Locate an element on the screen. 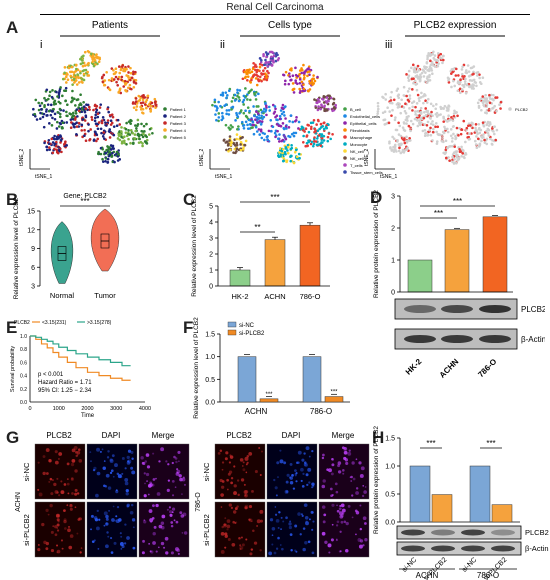 The height and width of the screenshot is (580, 550). row-label: si-PLCB2 is located at coordinates (206, 530).